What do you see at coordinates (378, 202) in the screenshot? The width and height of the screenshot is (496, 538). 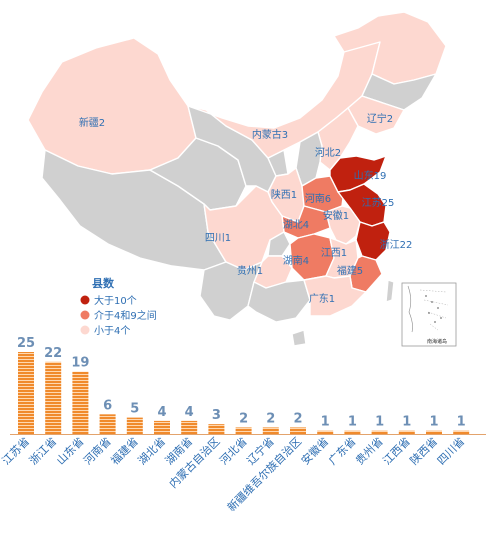 I see `province-label: 江苏25` at bounding box center [378, 202].